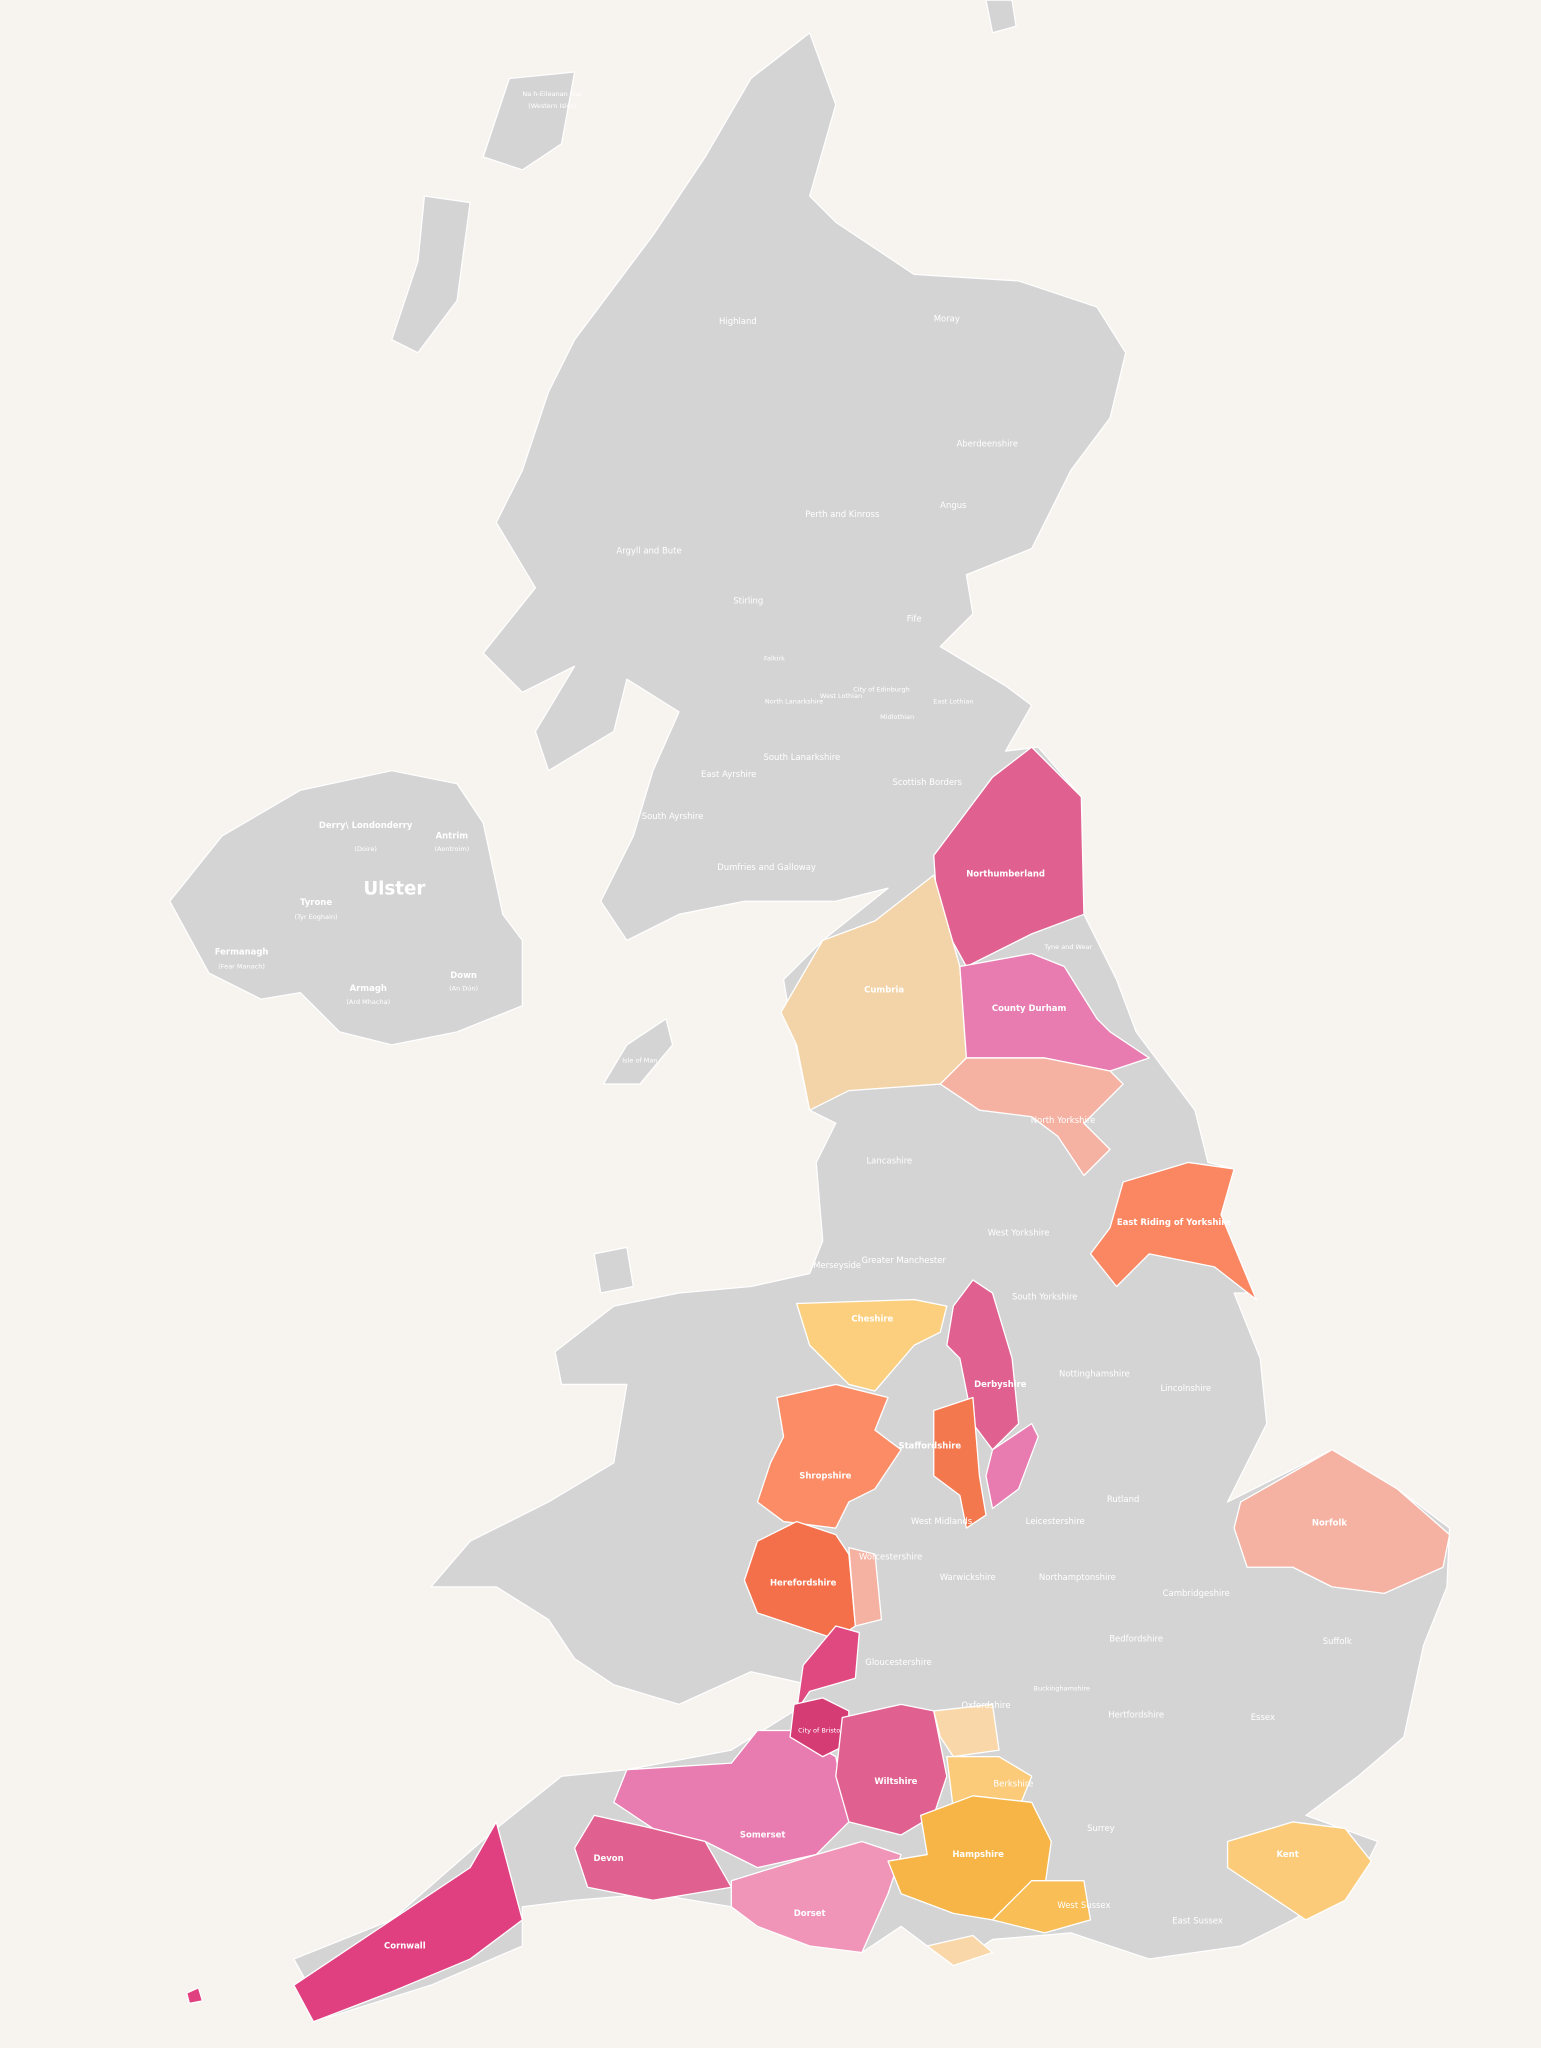 This screenshot has height=2048, width=1541. I want to click on region-label: City of Edinburgh, so click(881, 690).